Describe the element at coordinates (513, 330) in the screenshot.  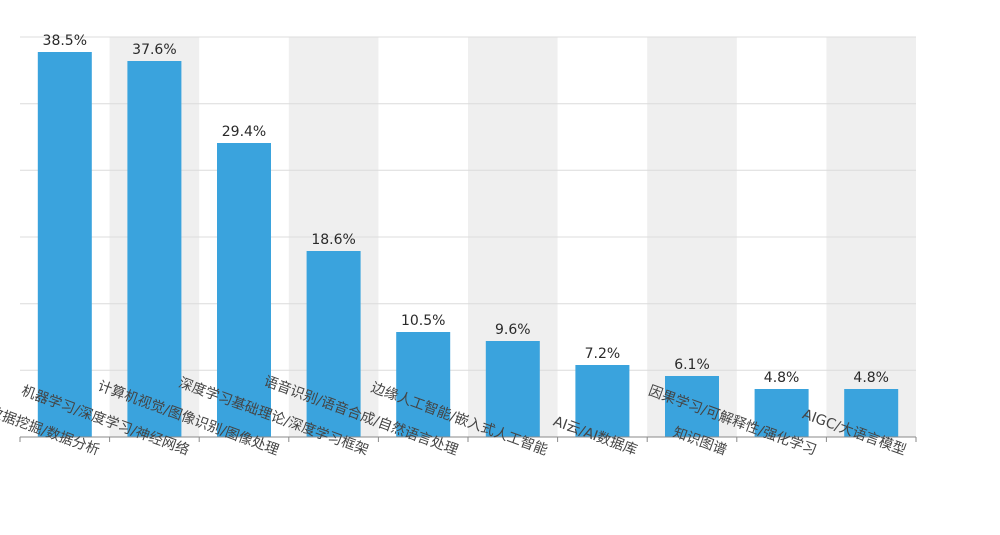
I see `data-label: 9.6%` at that location.